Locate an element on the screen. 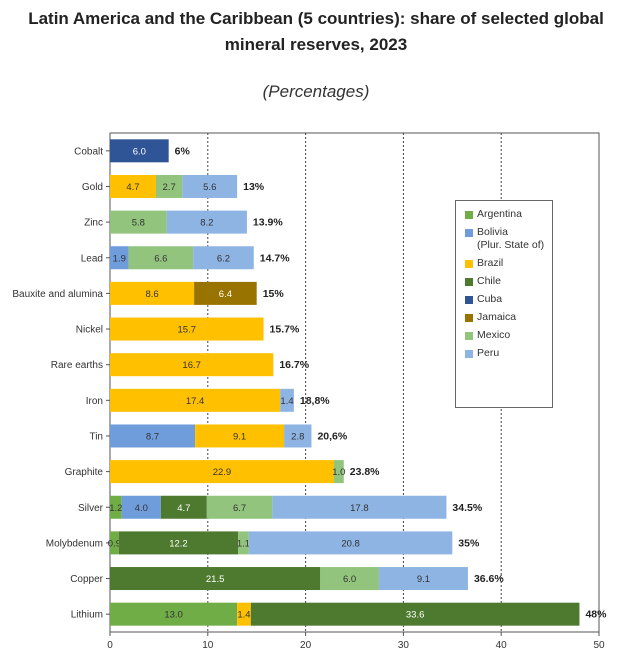 The width and height of the screenshot is (632, 656). bar-tin-bolivia is located at coordinates (153, 436).